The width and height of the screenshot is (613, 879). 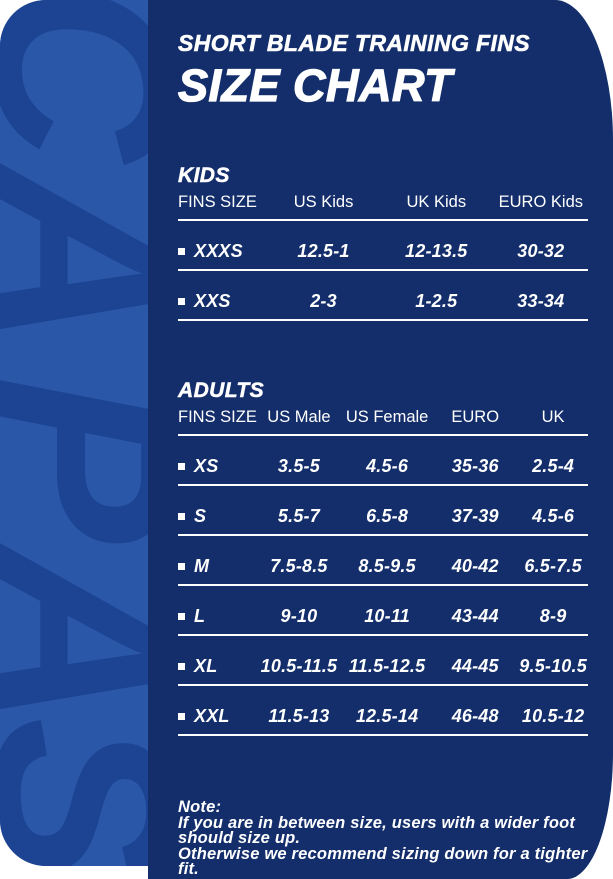 I want to click on size-value: 10.5-12, so click(x=553, y=716).